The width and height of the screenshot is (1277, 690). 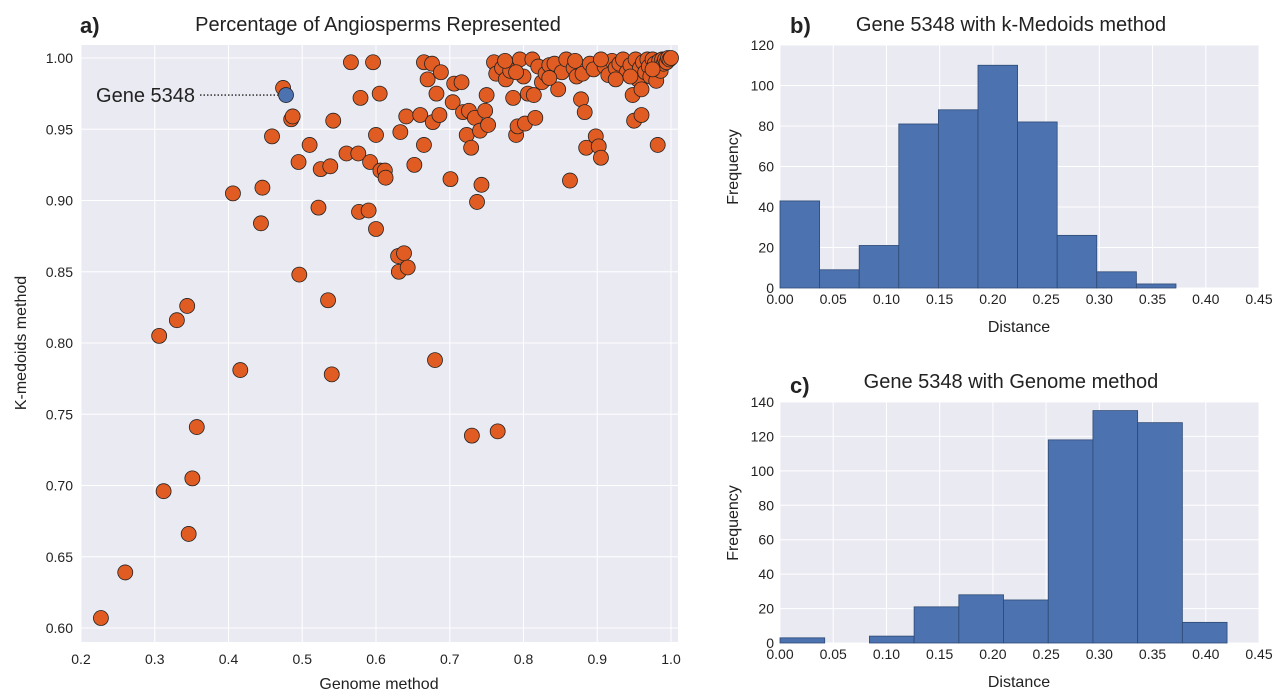 I want to click on y-tick-label: 60, so click(x=766, y=167).